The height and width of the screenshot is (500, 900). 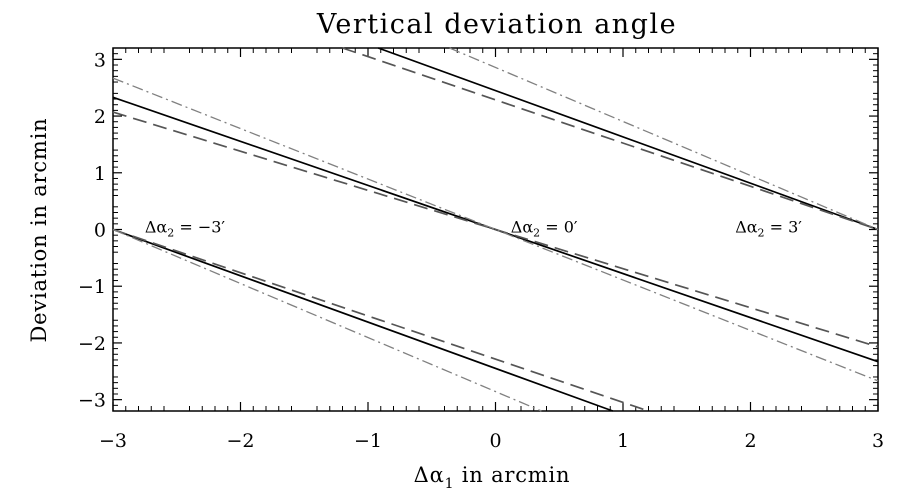 What do you see at coordinates (750, 441) in the screenshot?
I see `x-tick-label: 2` at bounding box center [750, 441].